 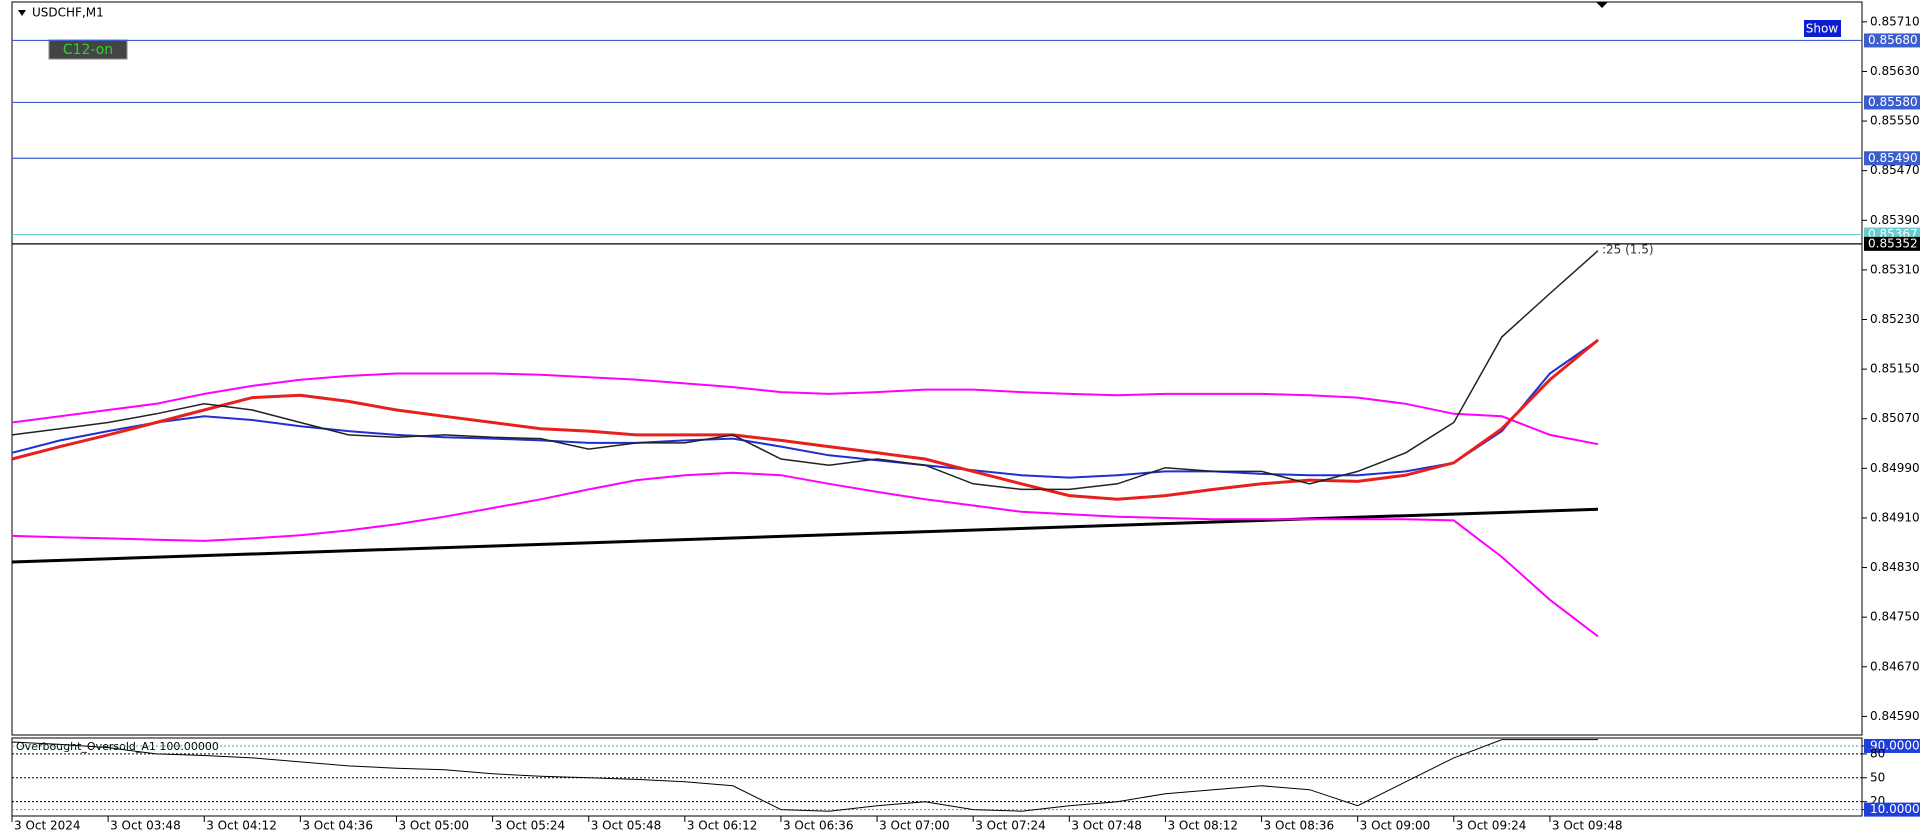 I want to click on y-tick-label: 0.85390, so click(x=1895, y=220).